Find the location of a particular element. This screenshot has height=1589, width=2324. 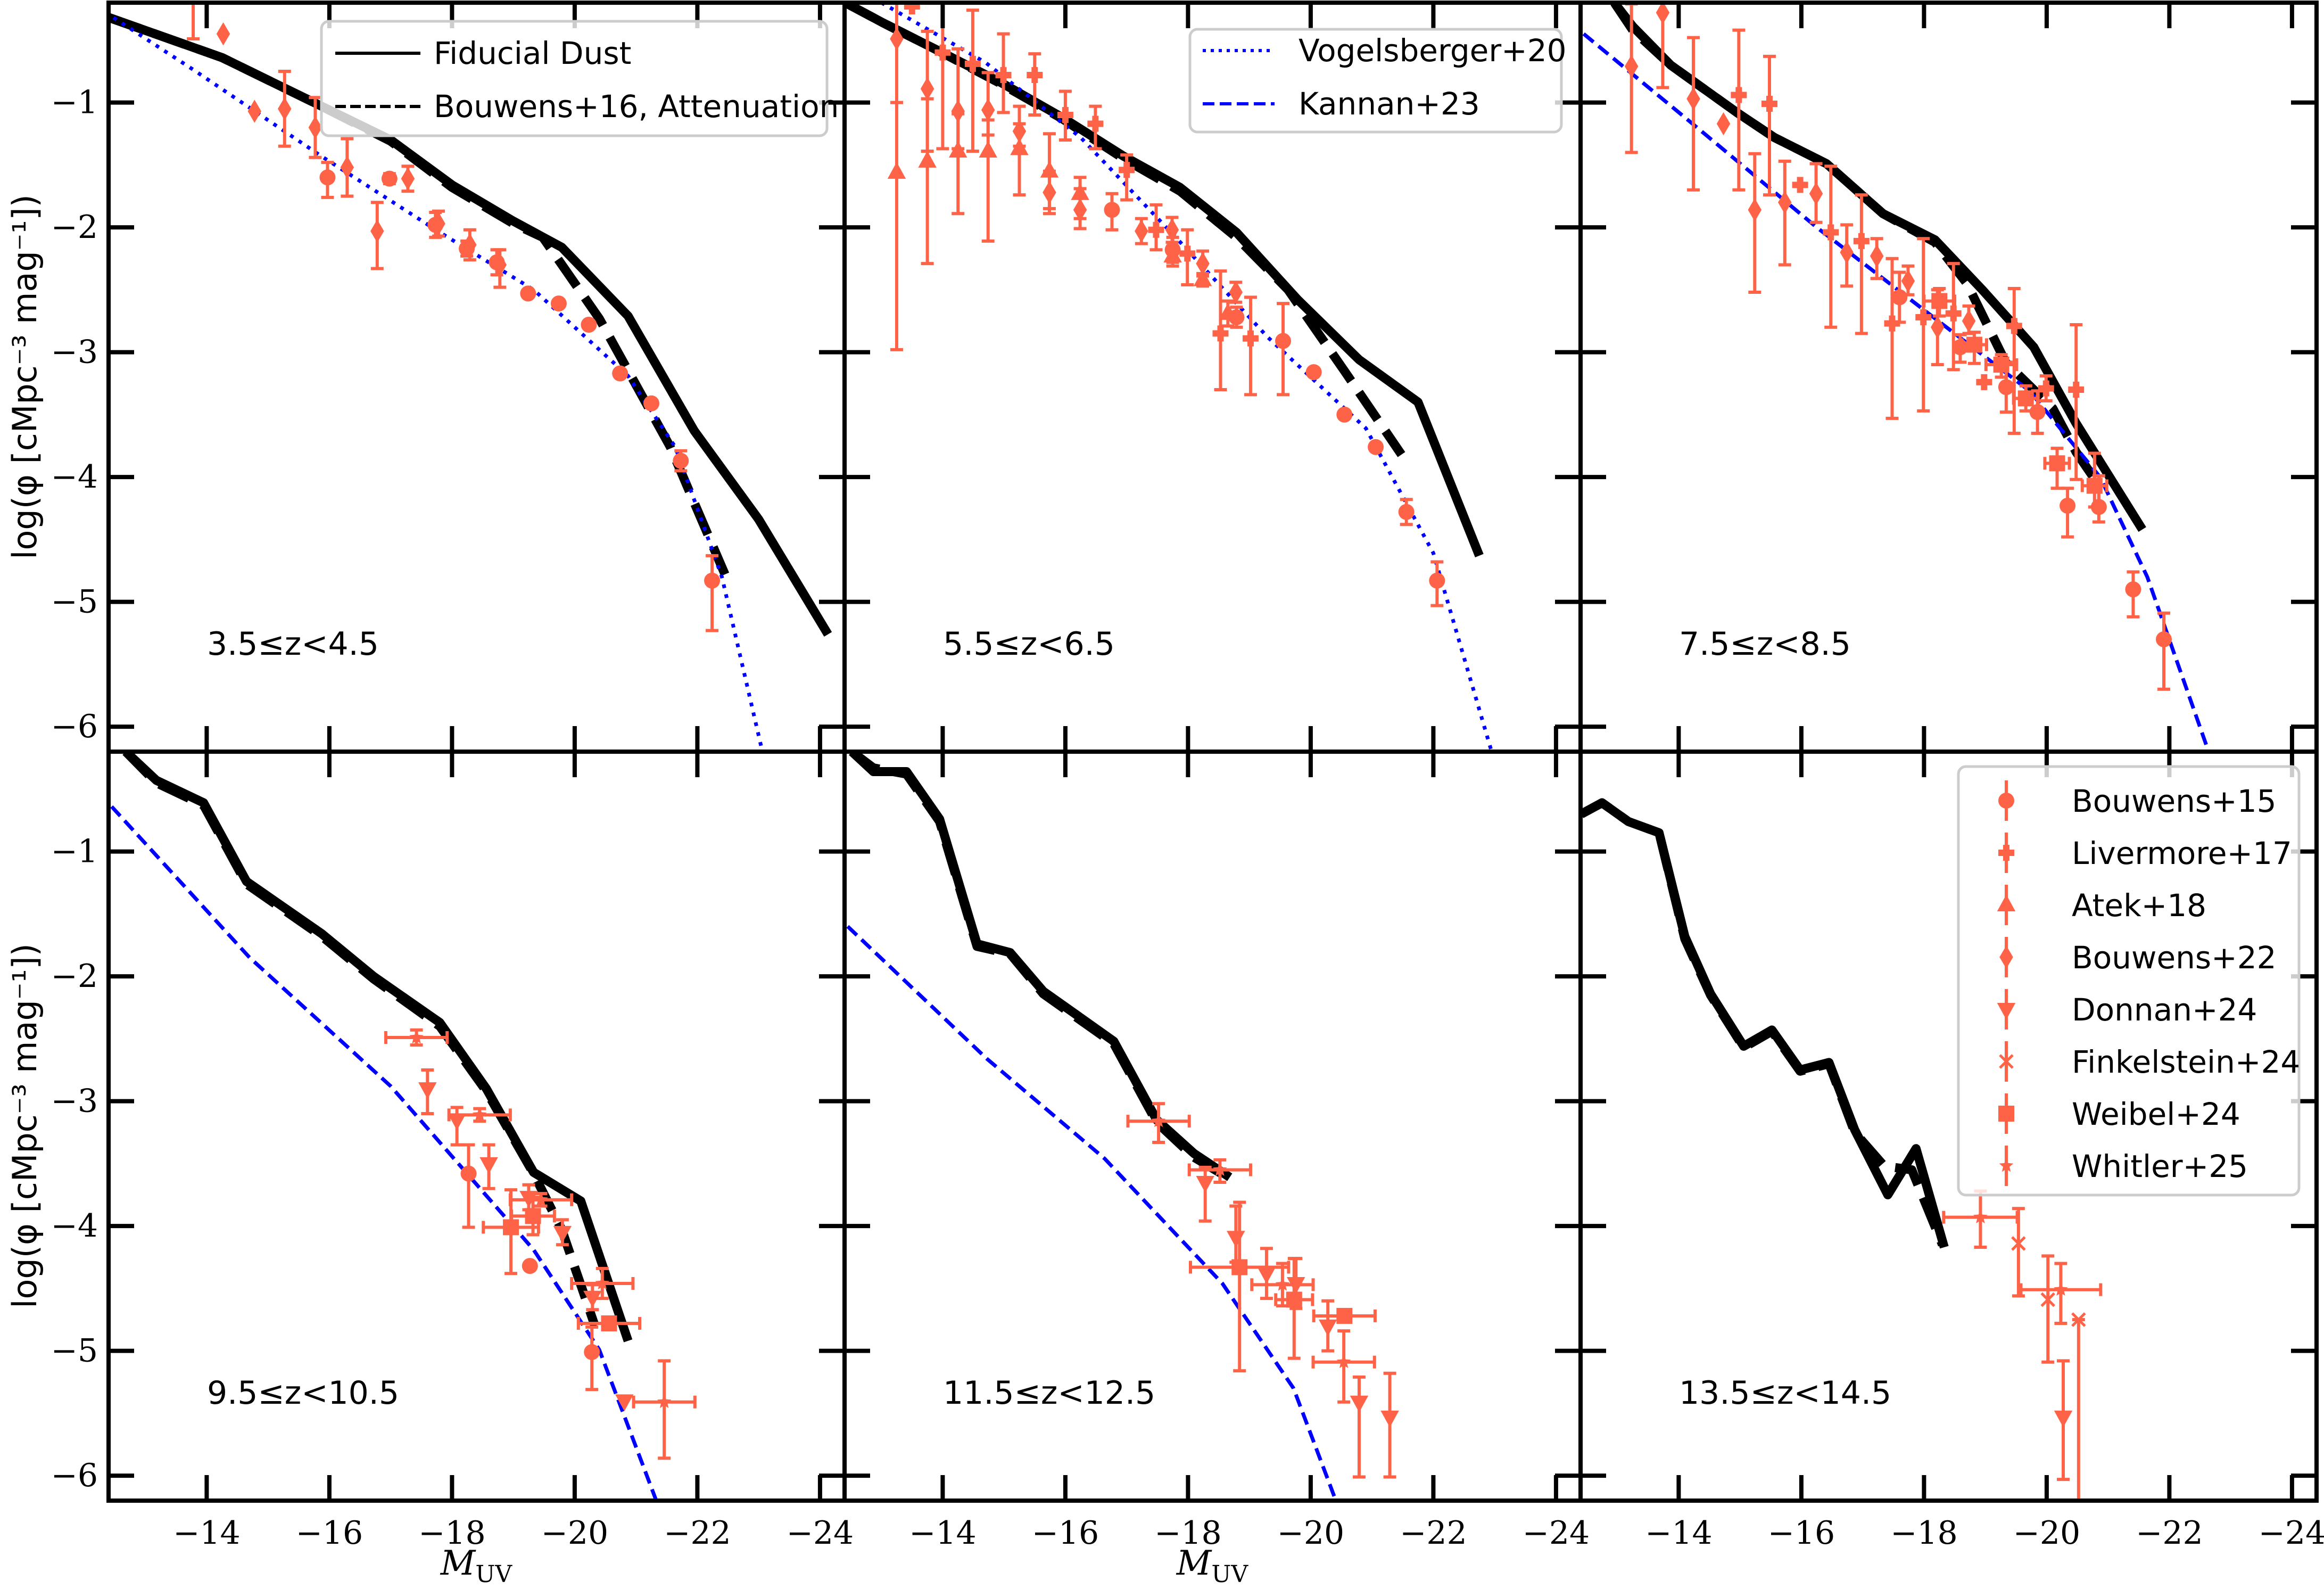

legend-entry: Livermore+17 is located at coordinates (2145, 853).